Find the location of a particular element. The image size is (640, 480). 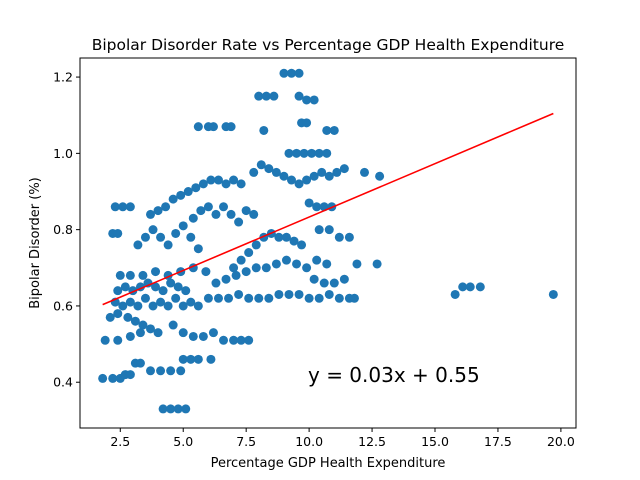

x-tick-label: 15.0 is located at coordinates (435, 441).